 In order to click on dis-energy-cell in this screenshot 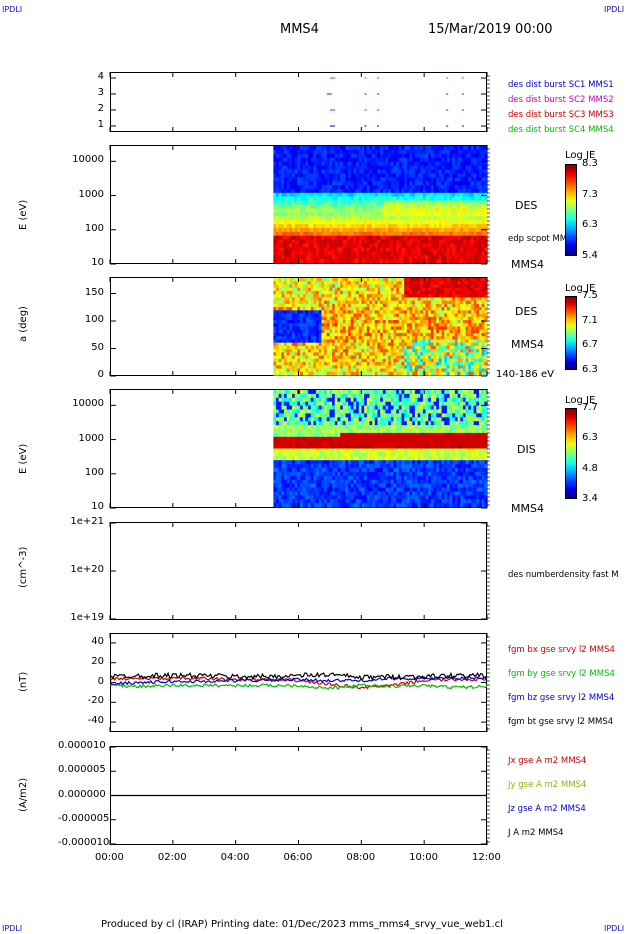, I will do `click(280, 396)`.